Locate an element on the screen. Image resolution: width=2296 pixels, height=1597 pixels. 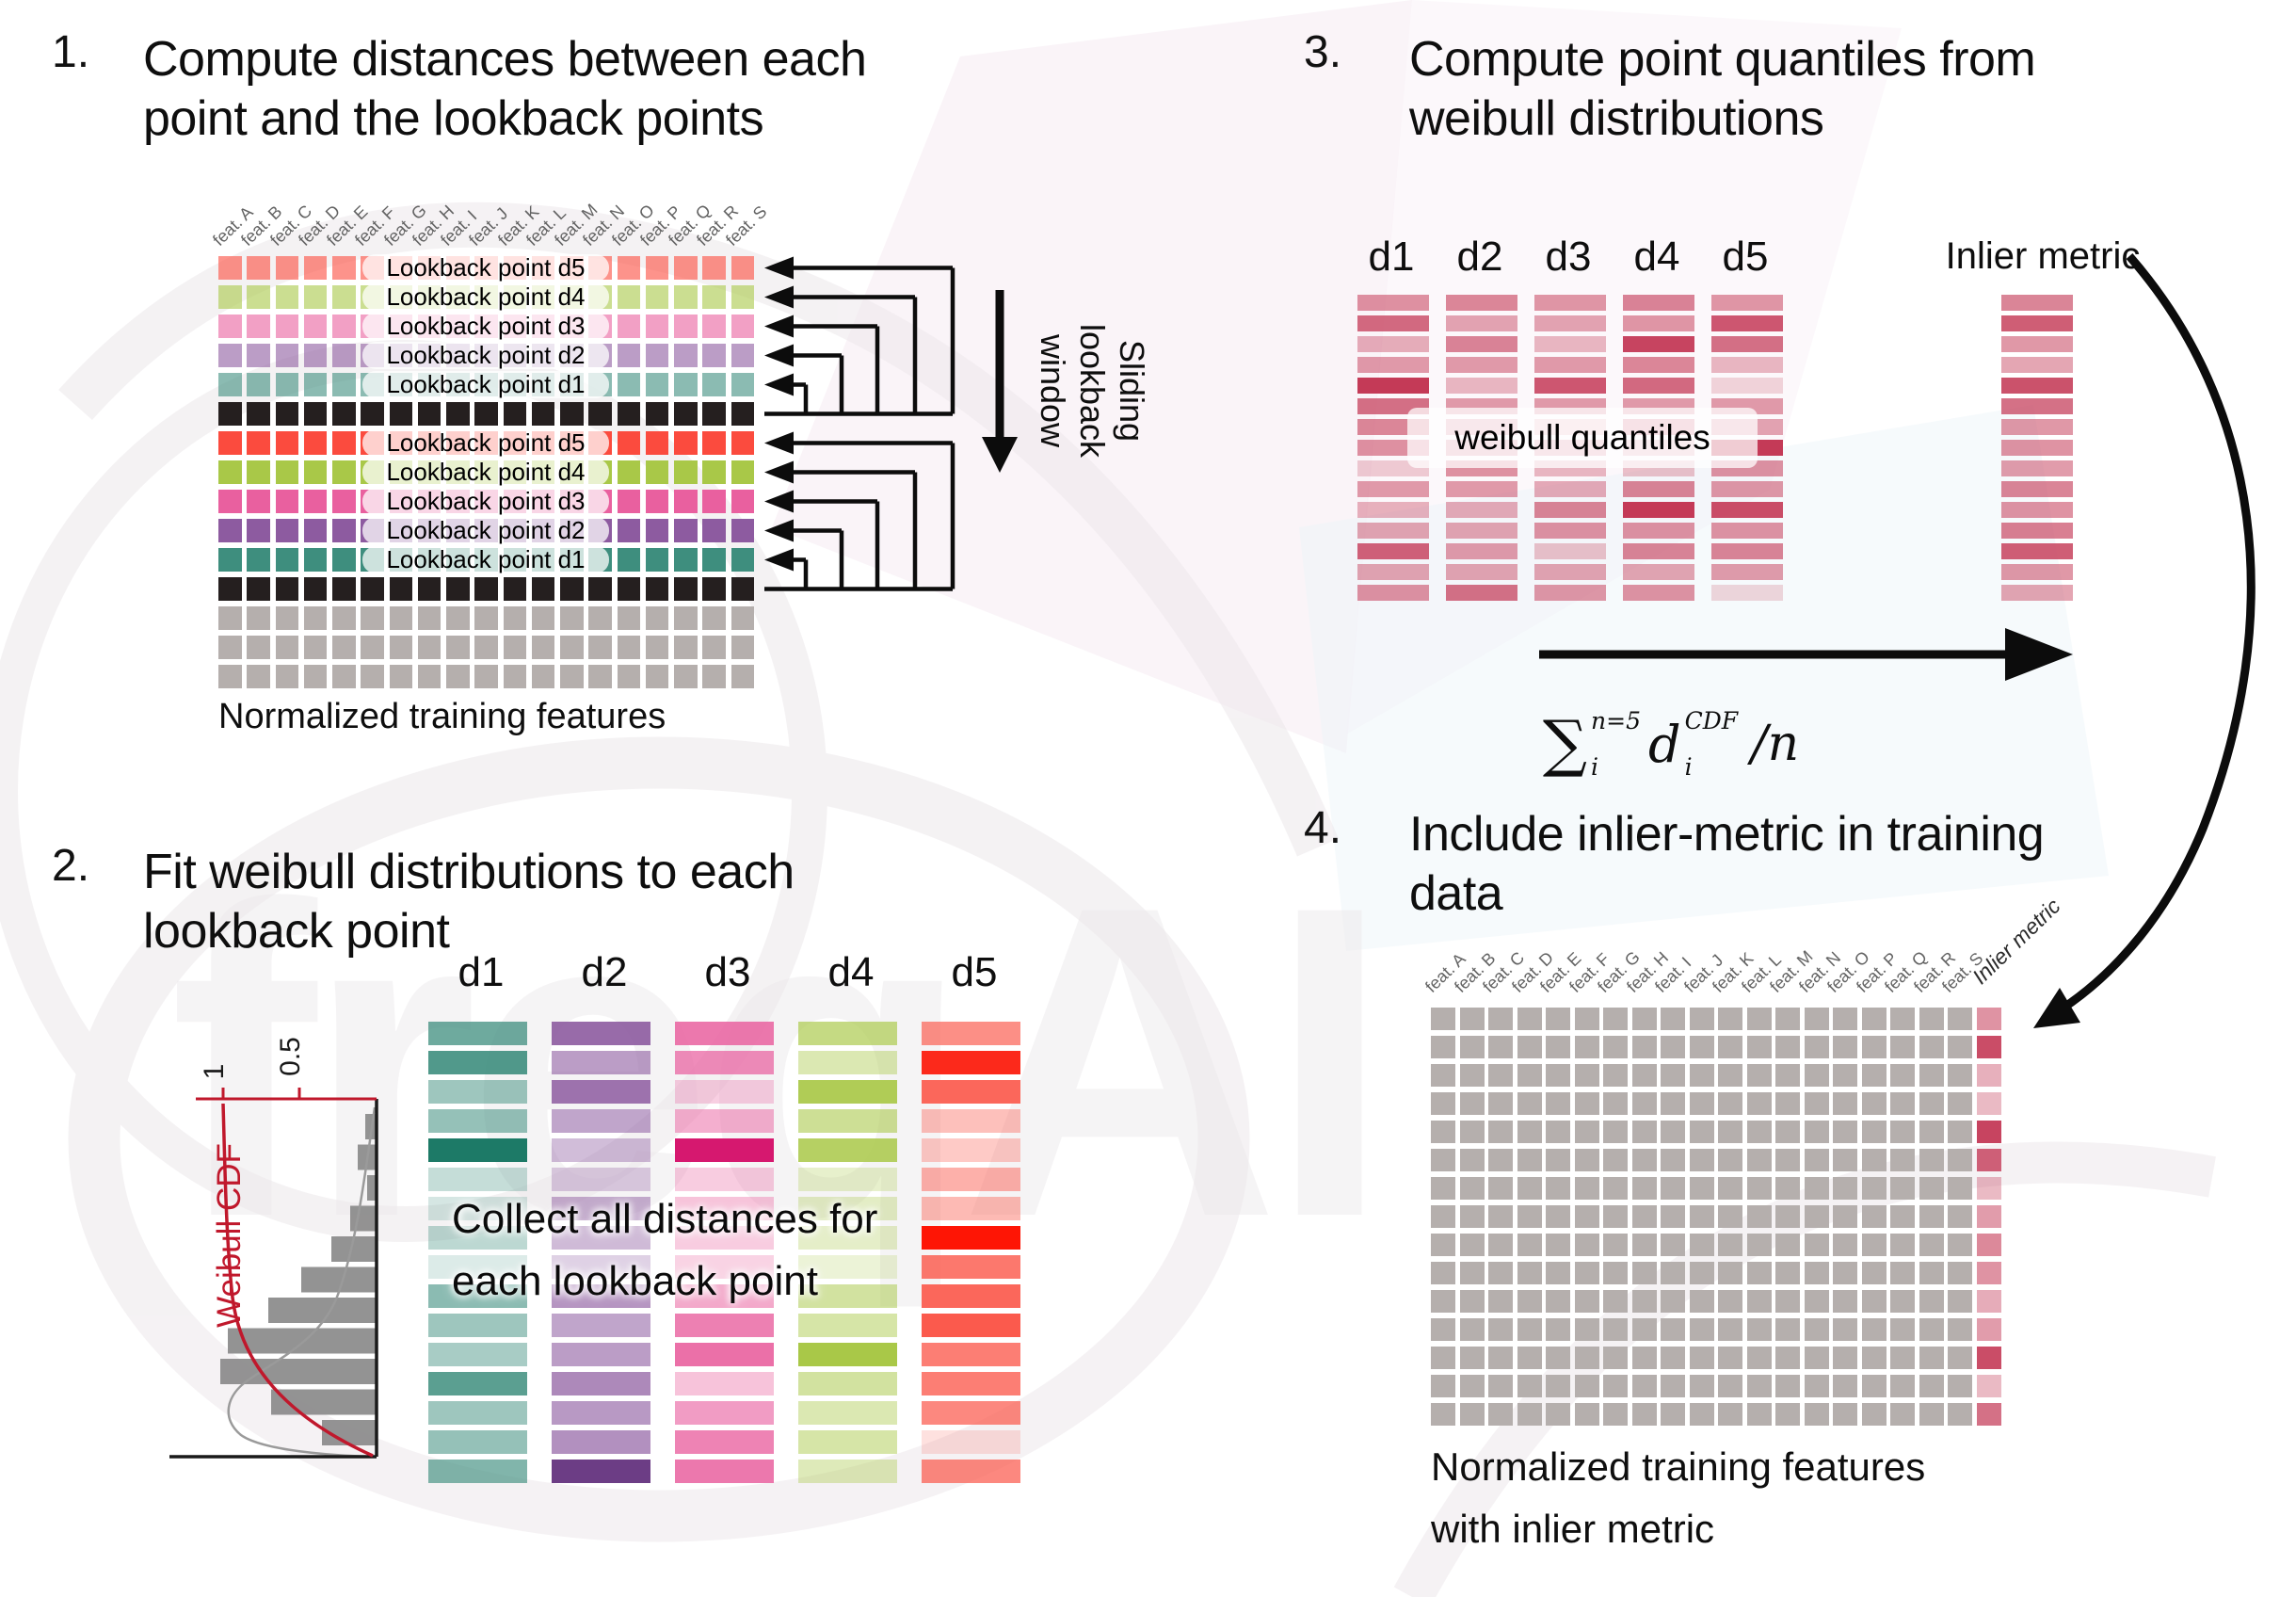
s3-header-d5: d5 is located at coordinates (1745, 257).